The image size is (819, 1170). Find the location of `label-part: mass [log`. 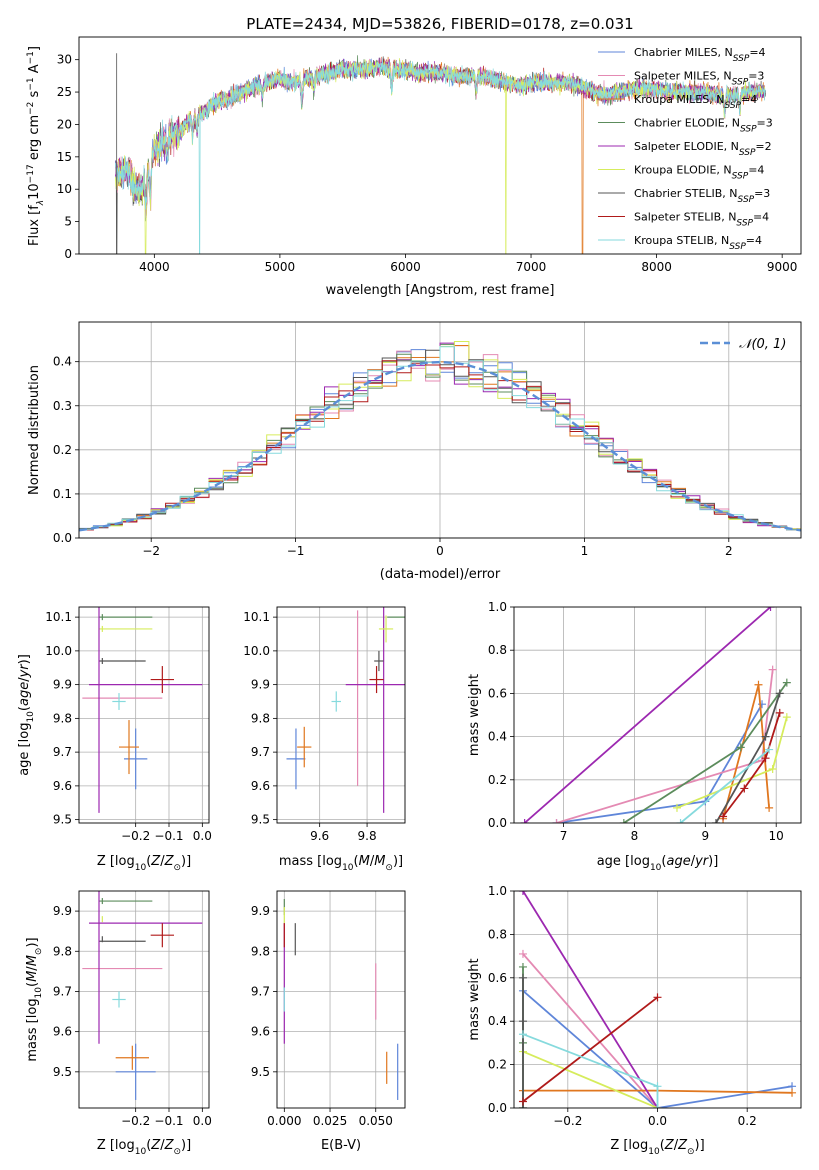

label-part: mass [log is located at coordinates (310, 861).